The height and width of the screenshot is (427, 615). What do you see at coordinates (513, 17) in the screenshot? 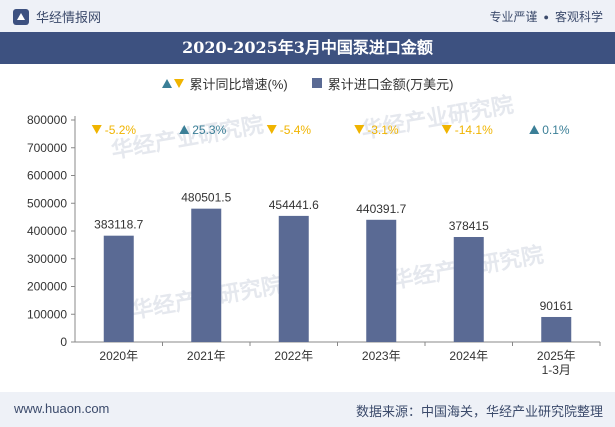
I see `tagline-left: 专业严谨` at bounding box center [513, 17].